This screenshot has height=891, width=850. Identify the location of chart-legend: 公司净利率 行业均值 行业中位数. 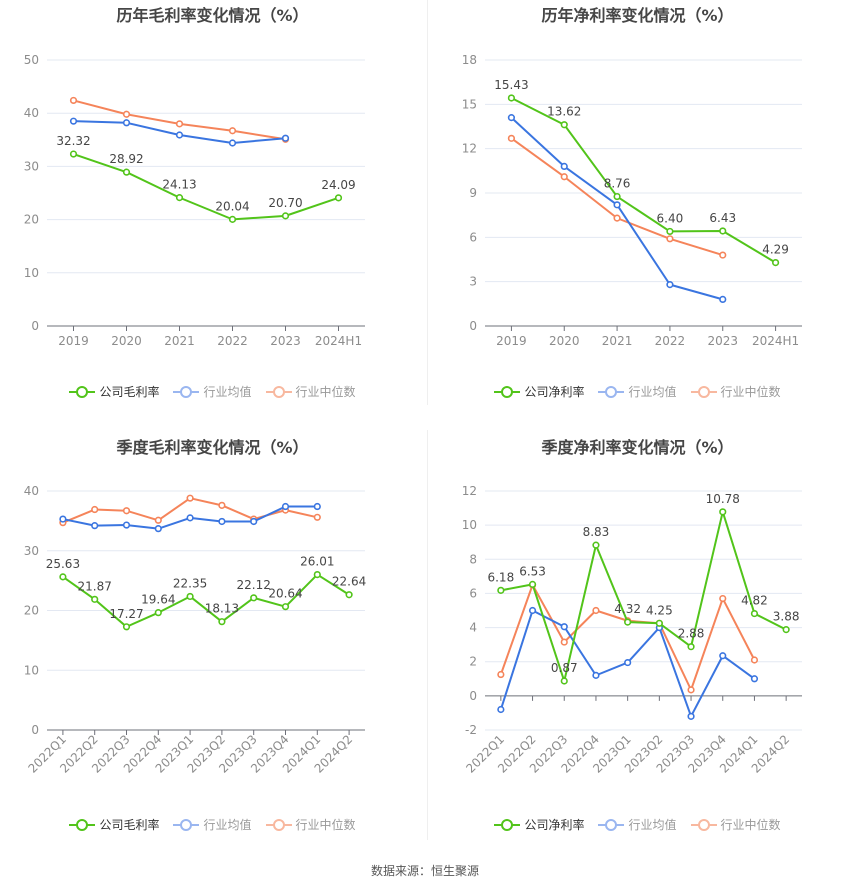
(637, 391).